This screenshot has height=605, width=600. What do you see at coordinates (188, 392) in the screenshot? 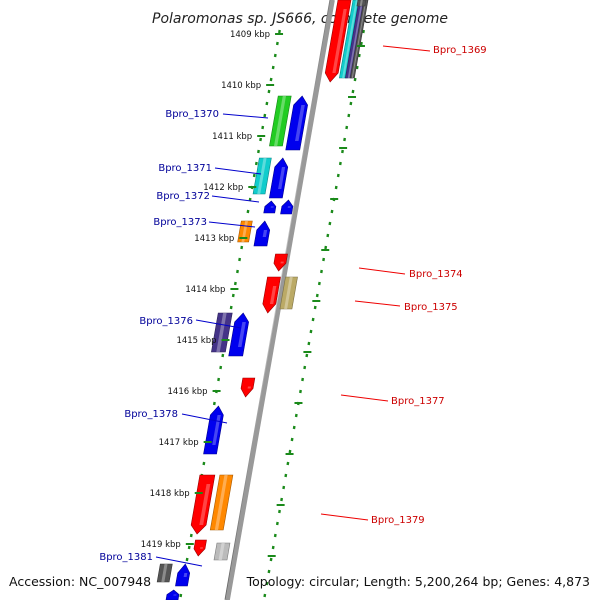
I see `kbp-label: 1416 kbp` at bounding box center [188, 392].